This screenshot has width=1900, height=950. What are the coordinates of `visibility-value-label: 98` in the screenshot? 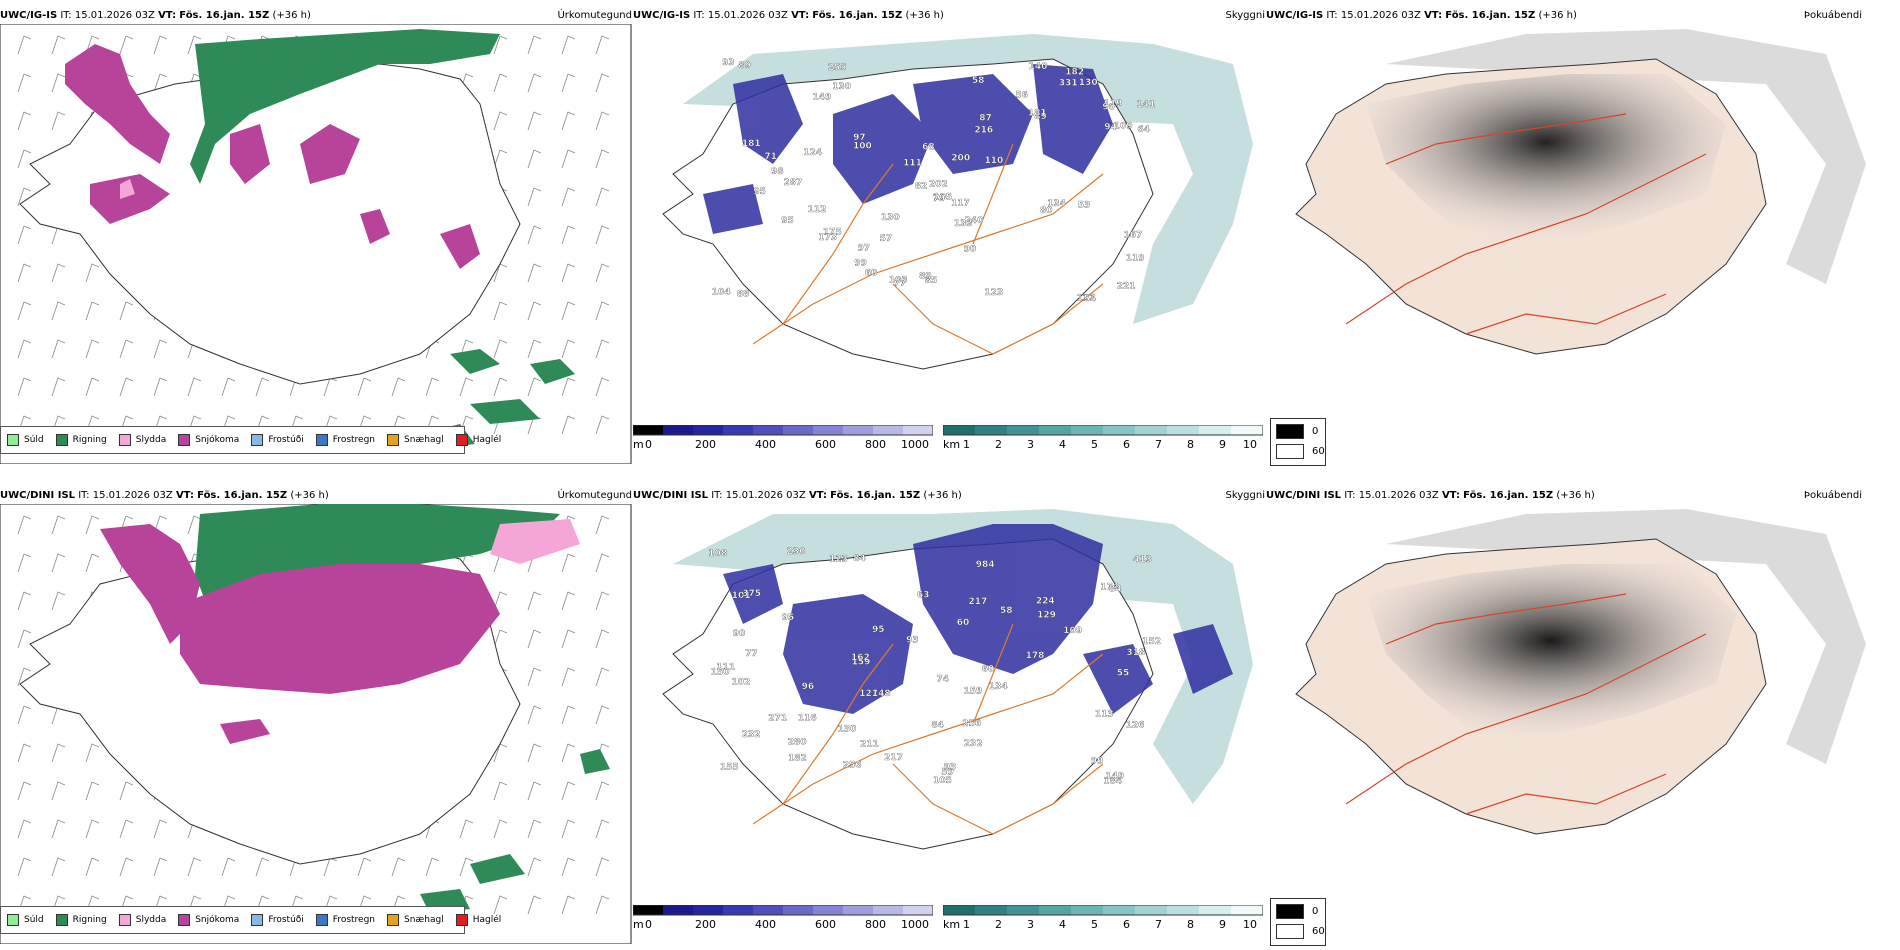 It's located at (777, 172).